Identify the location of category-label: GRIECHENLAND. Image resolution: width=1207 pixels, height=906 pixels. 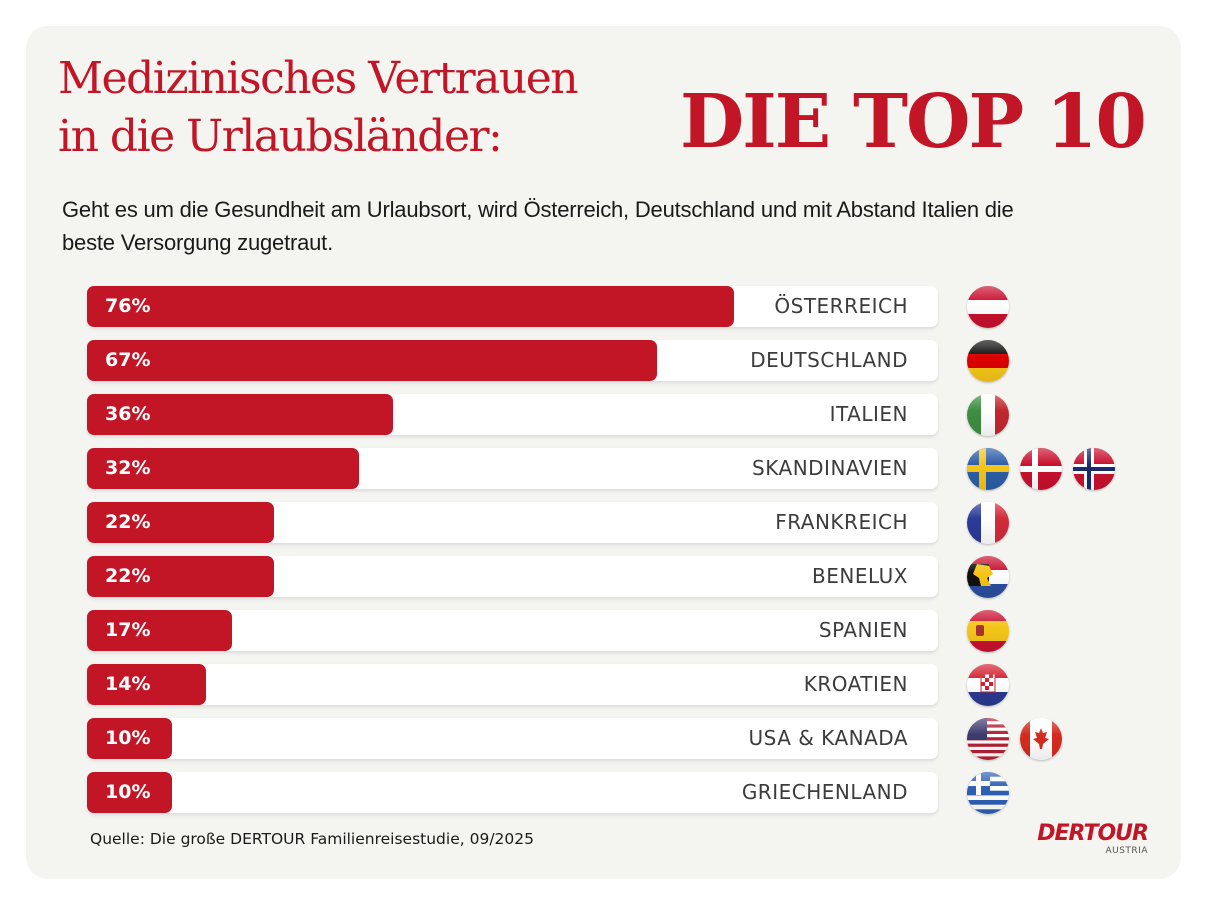
(824, 792).